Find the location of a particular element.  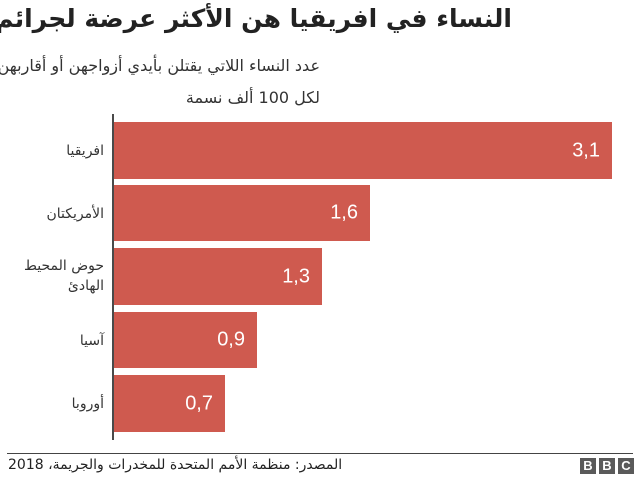

category-label: أوروبا is located at coordinates (87, 404).